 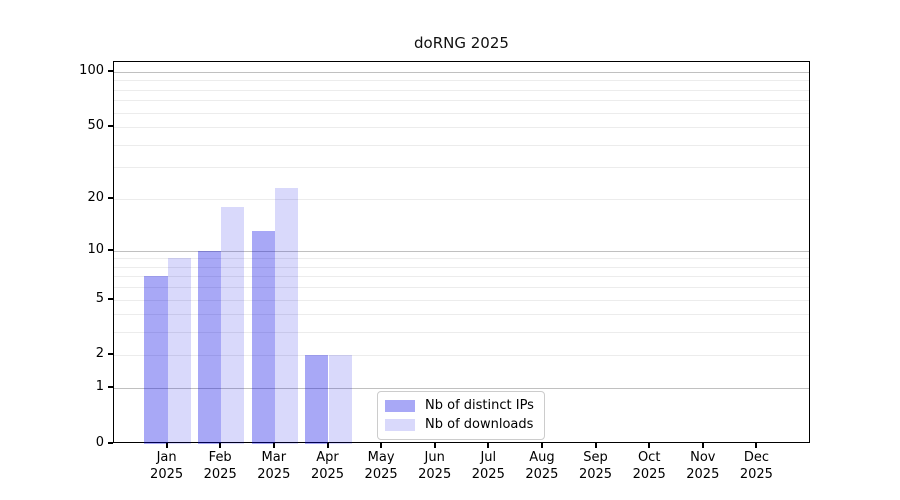 I want to click on y-tick-label: 5, so click(x=99, y=298).